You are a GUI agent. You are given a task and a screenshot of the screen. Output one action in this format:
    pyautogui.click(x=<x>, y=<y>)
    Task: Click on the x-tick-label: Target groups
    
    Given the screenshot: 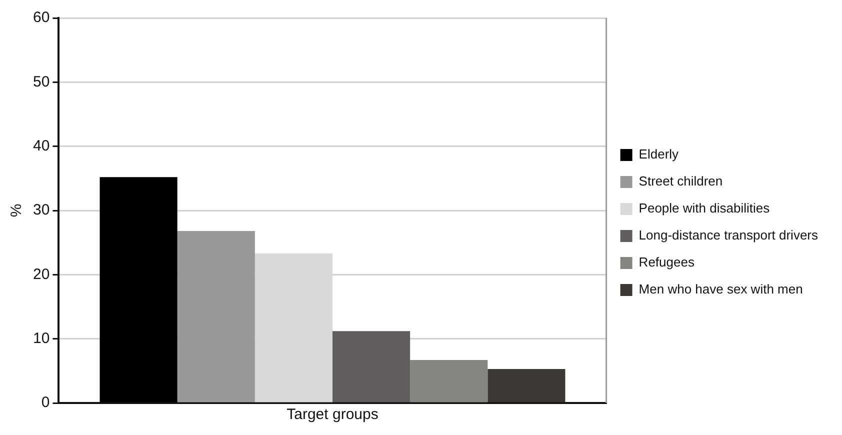 What is the action you would take?
    pyautogui.click(x=332, y=415)
    